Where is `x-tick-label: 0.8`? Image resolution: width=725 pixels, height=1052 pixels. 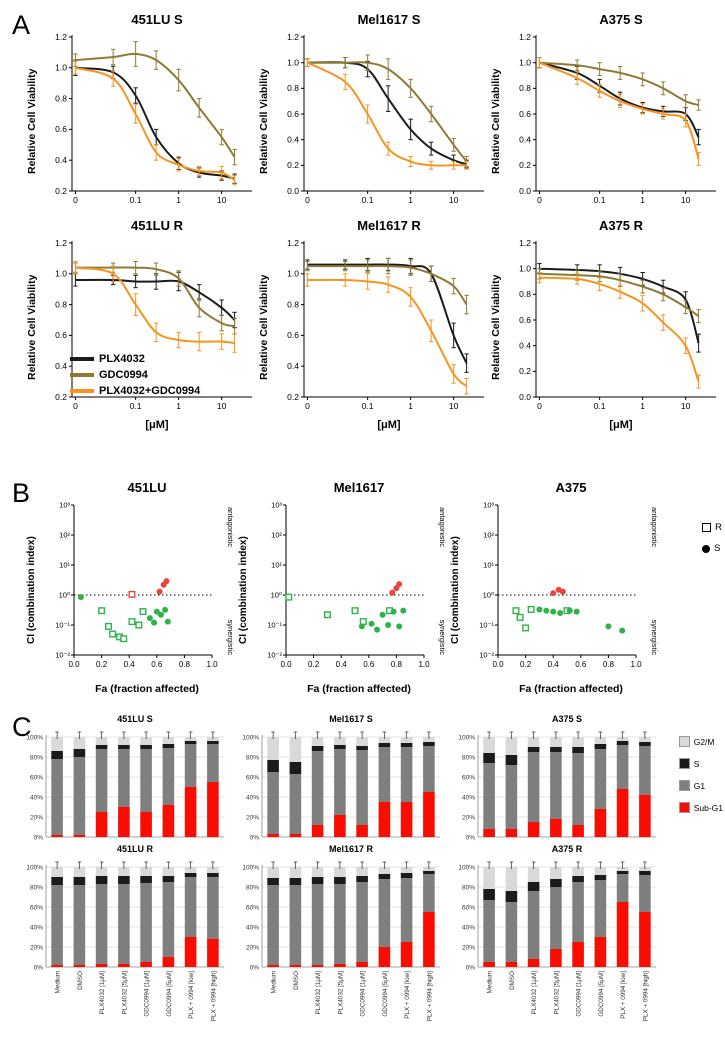
x-tick-label: 0.8 is located at coordinates (397, 664).